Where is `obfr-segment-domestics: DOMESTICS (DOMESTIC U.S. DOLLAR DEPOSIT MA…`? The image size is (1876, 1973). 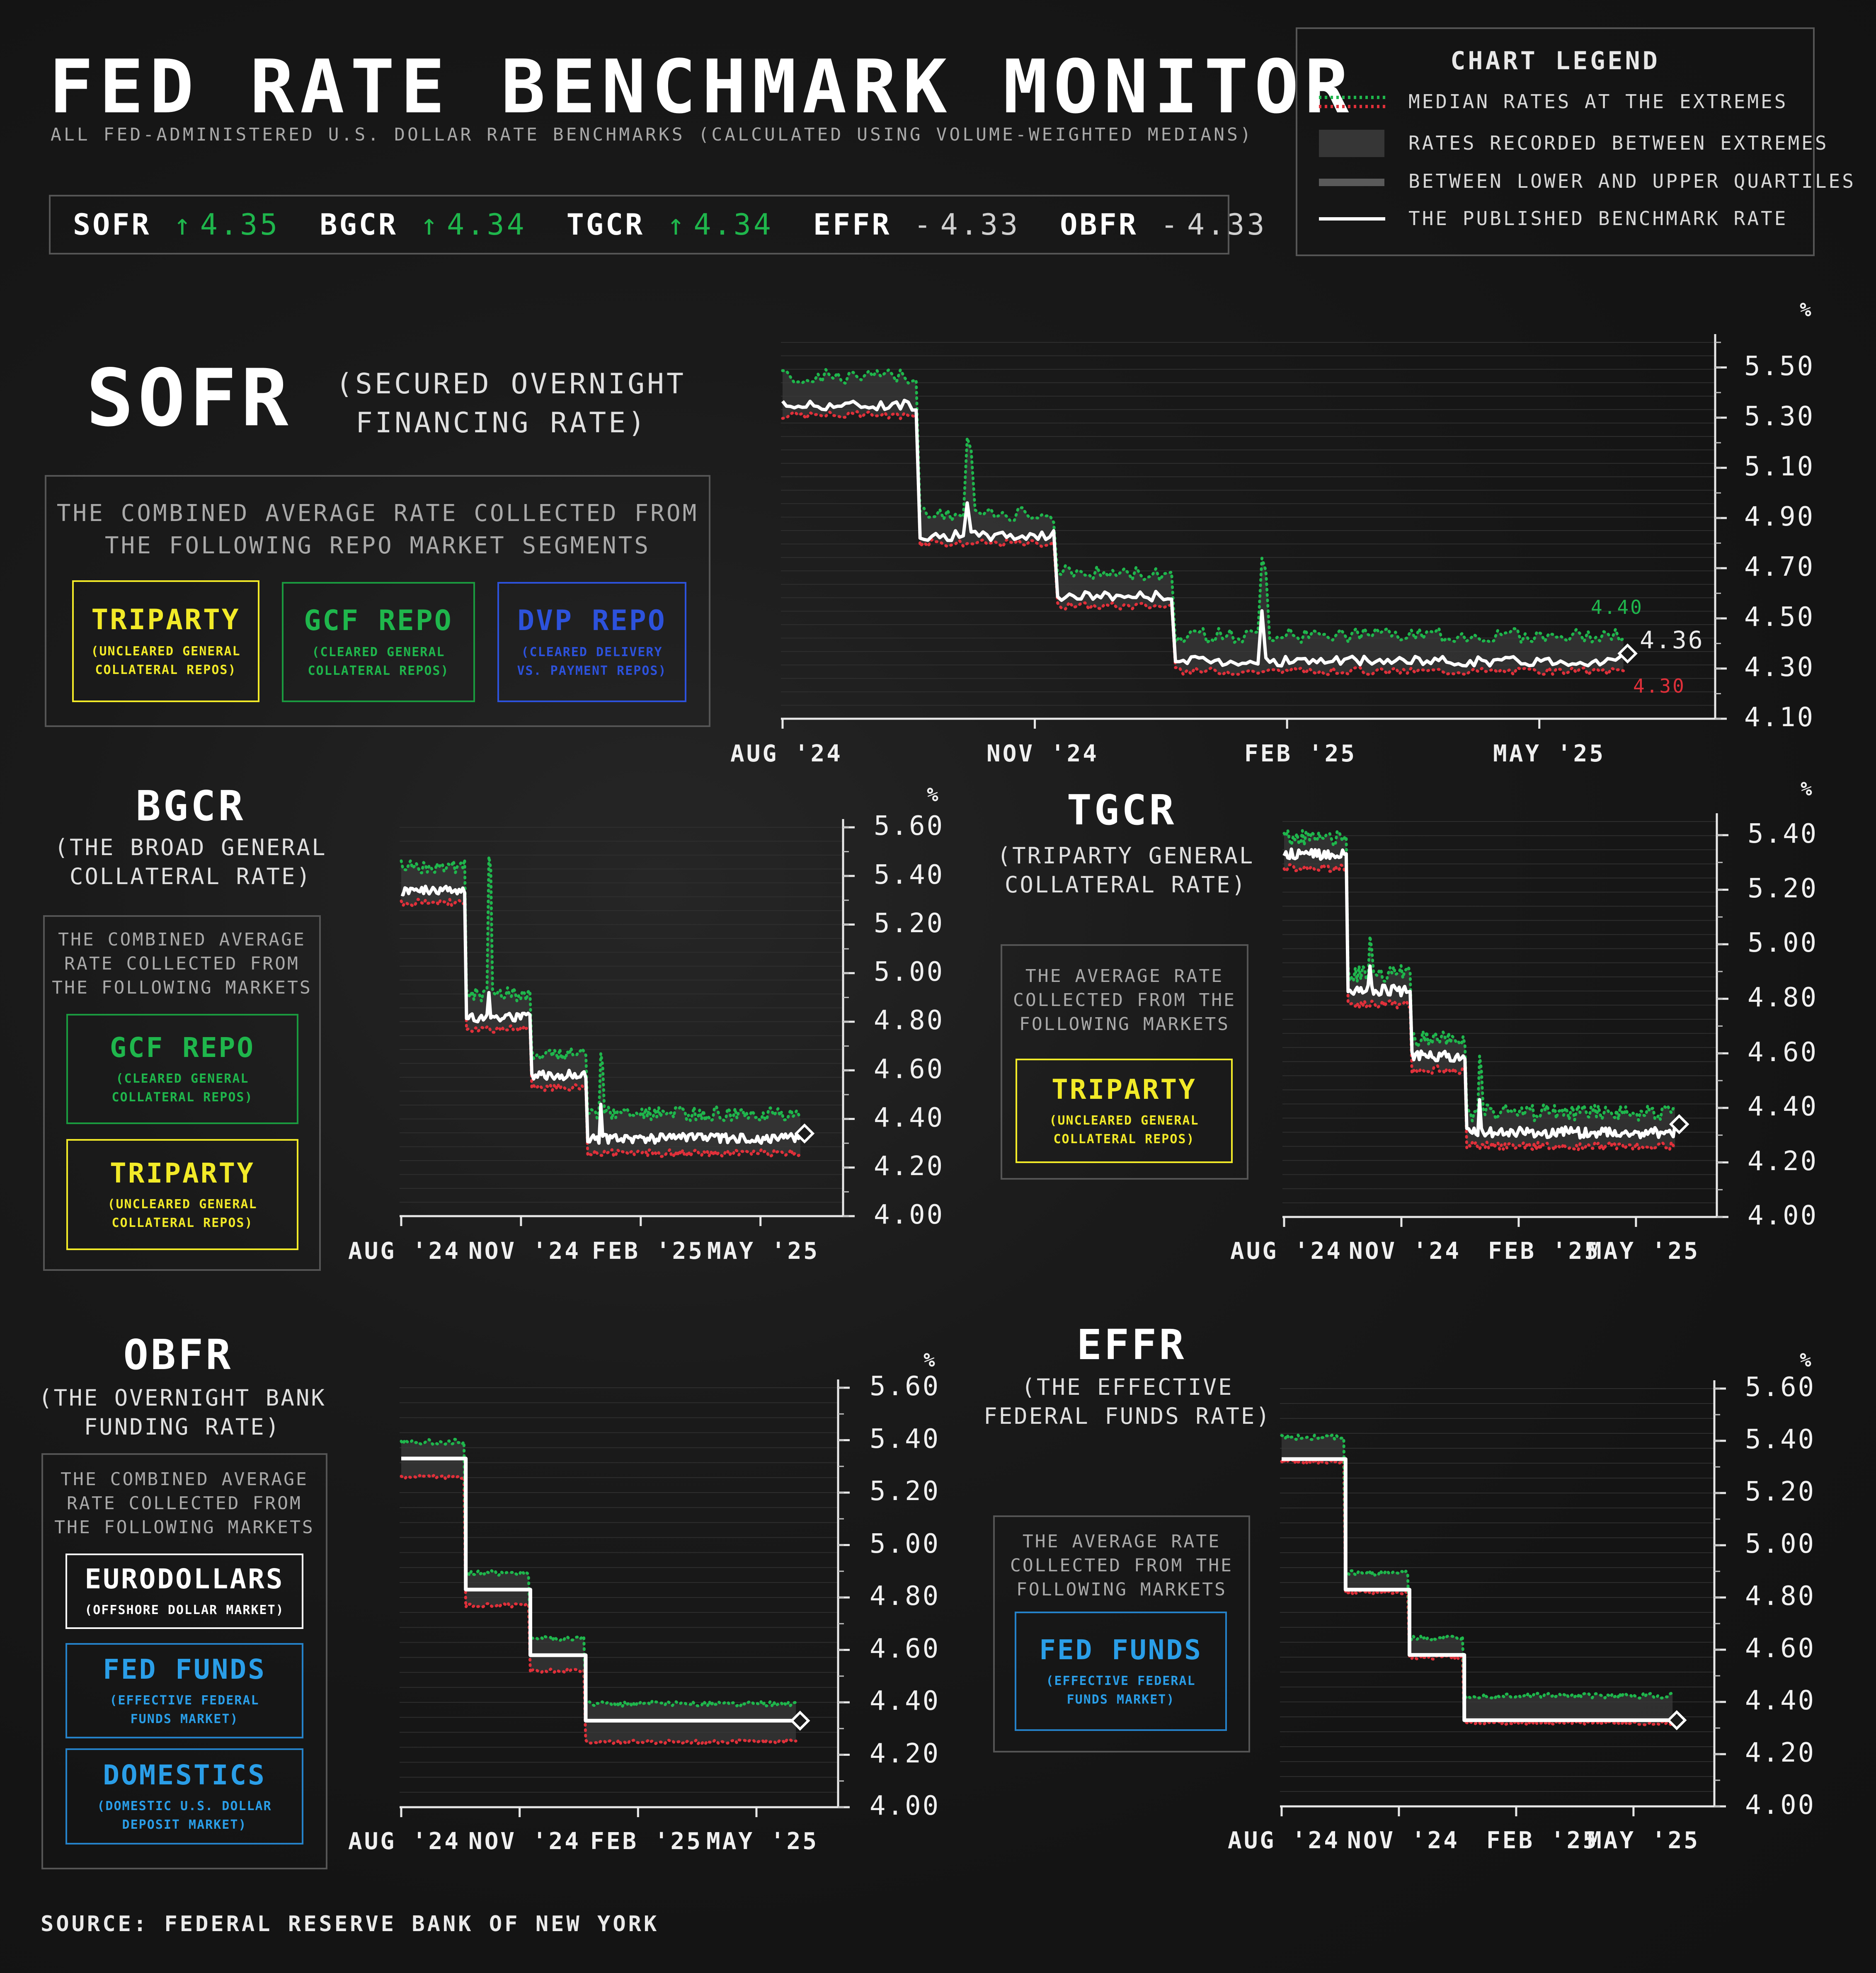 obfr-segment-domestics: DOMESTICS (DOMESTIC U.S. DOLLAR DEPOSIT MA… is located at coordinates (184, 1797).